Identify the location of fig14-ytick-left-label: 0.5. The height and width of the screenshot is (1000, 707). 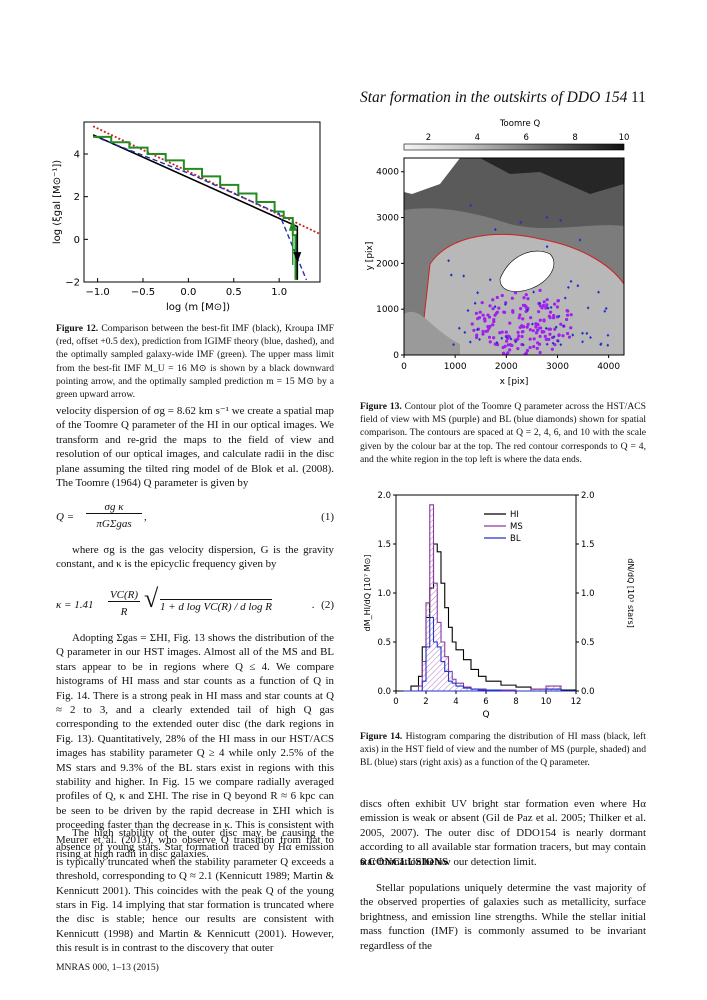
(384, 643).